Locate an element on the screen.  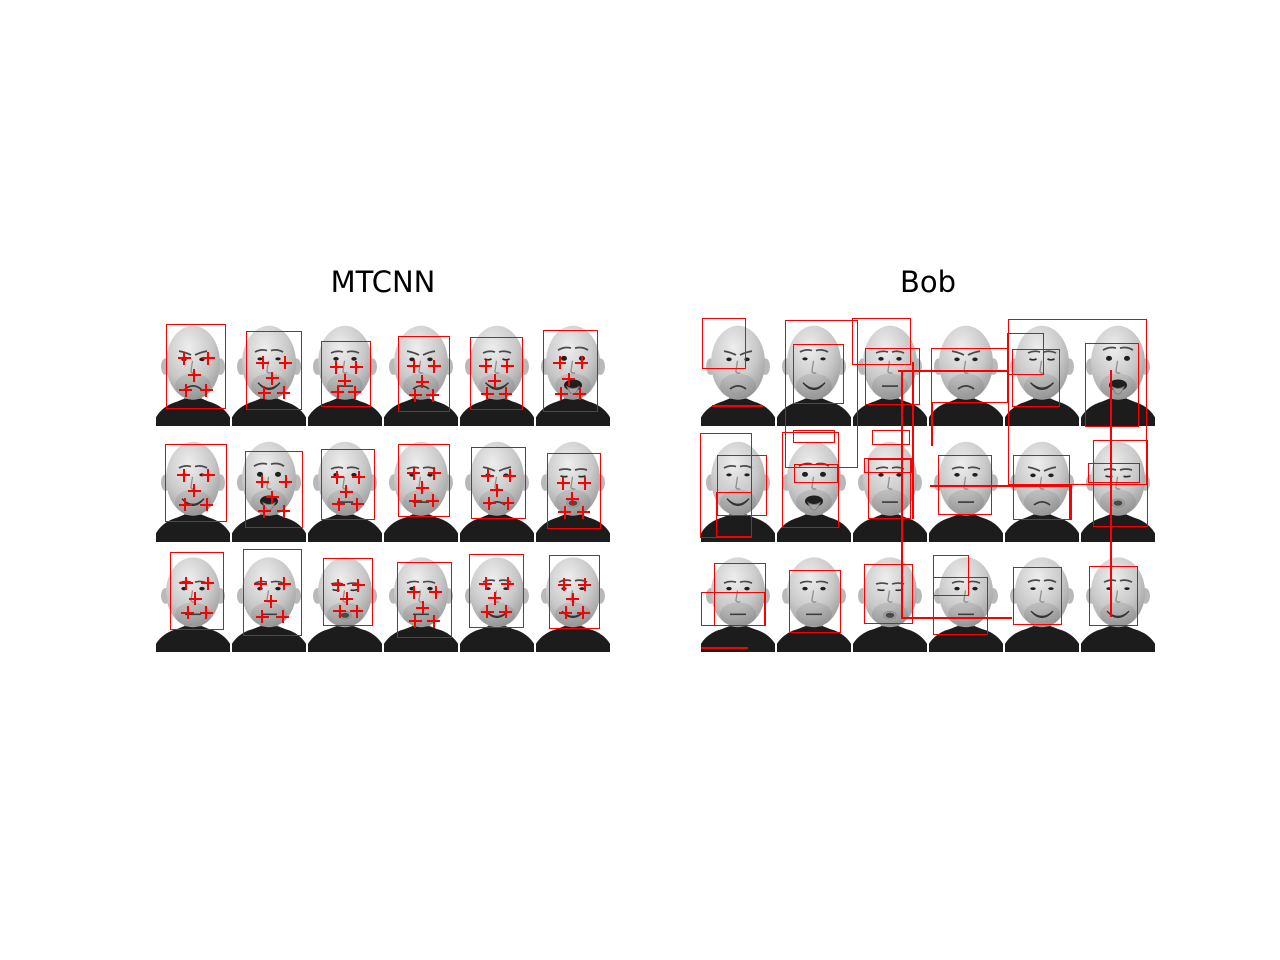
panel-bob is located at coordinates (928, 485).